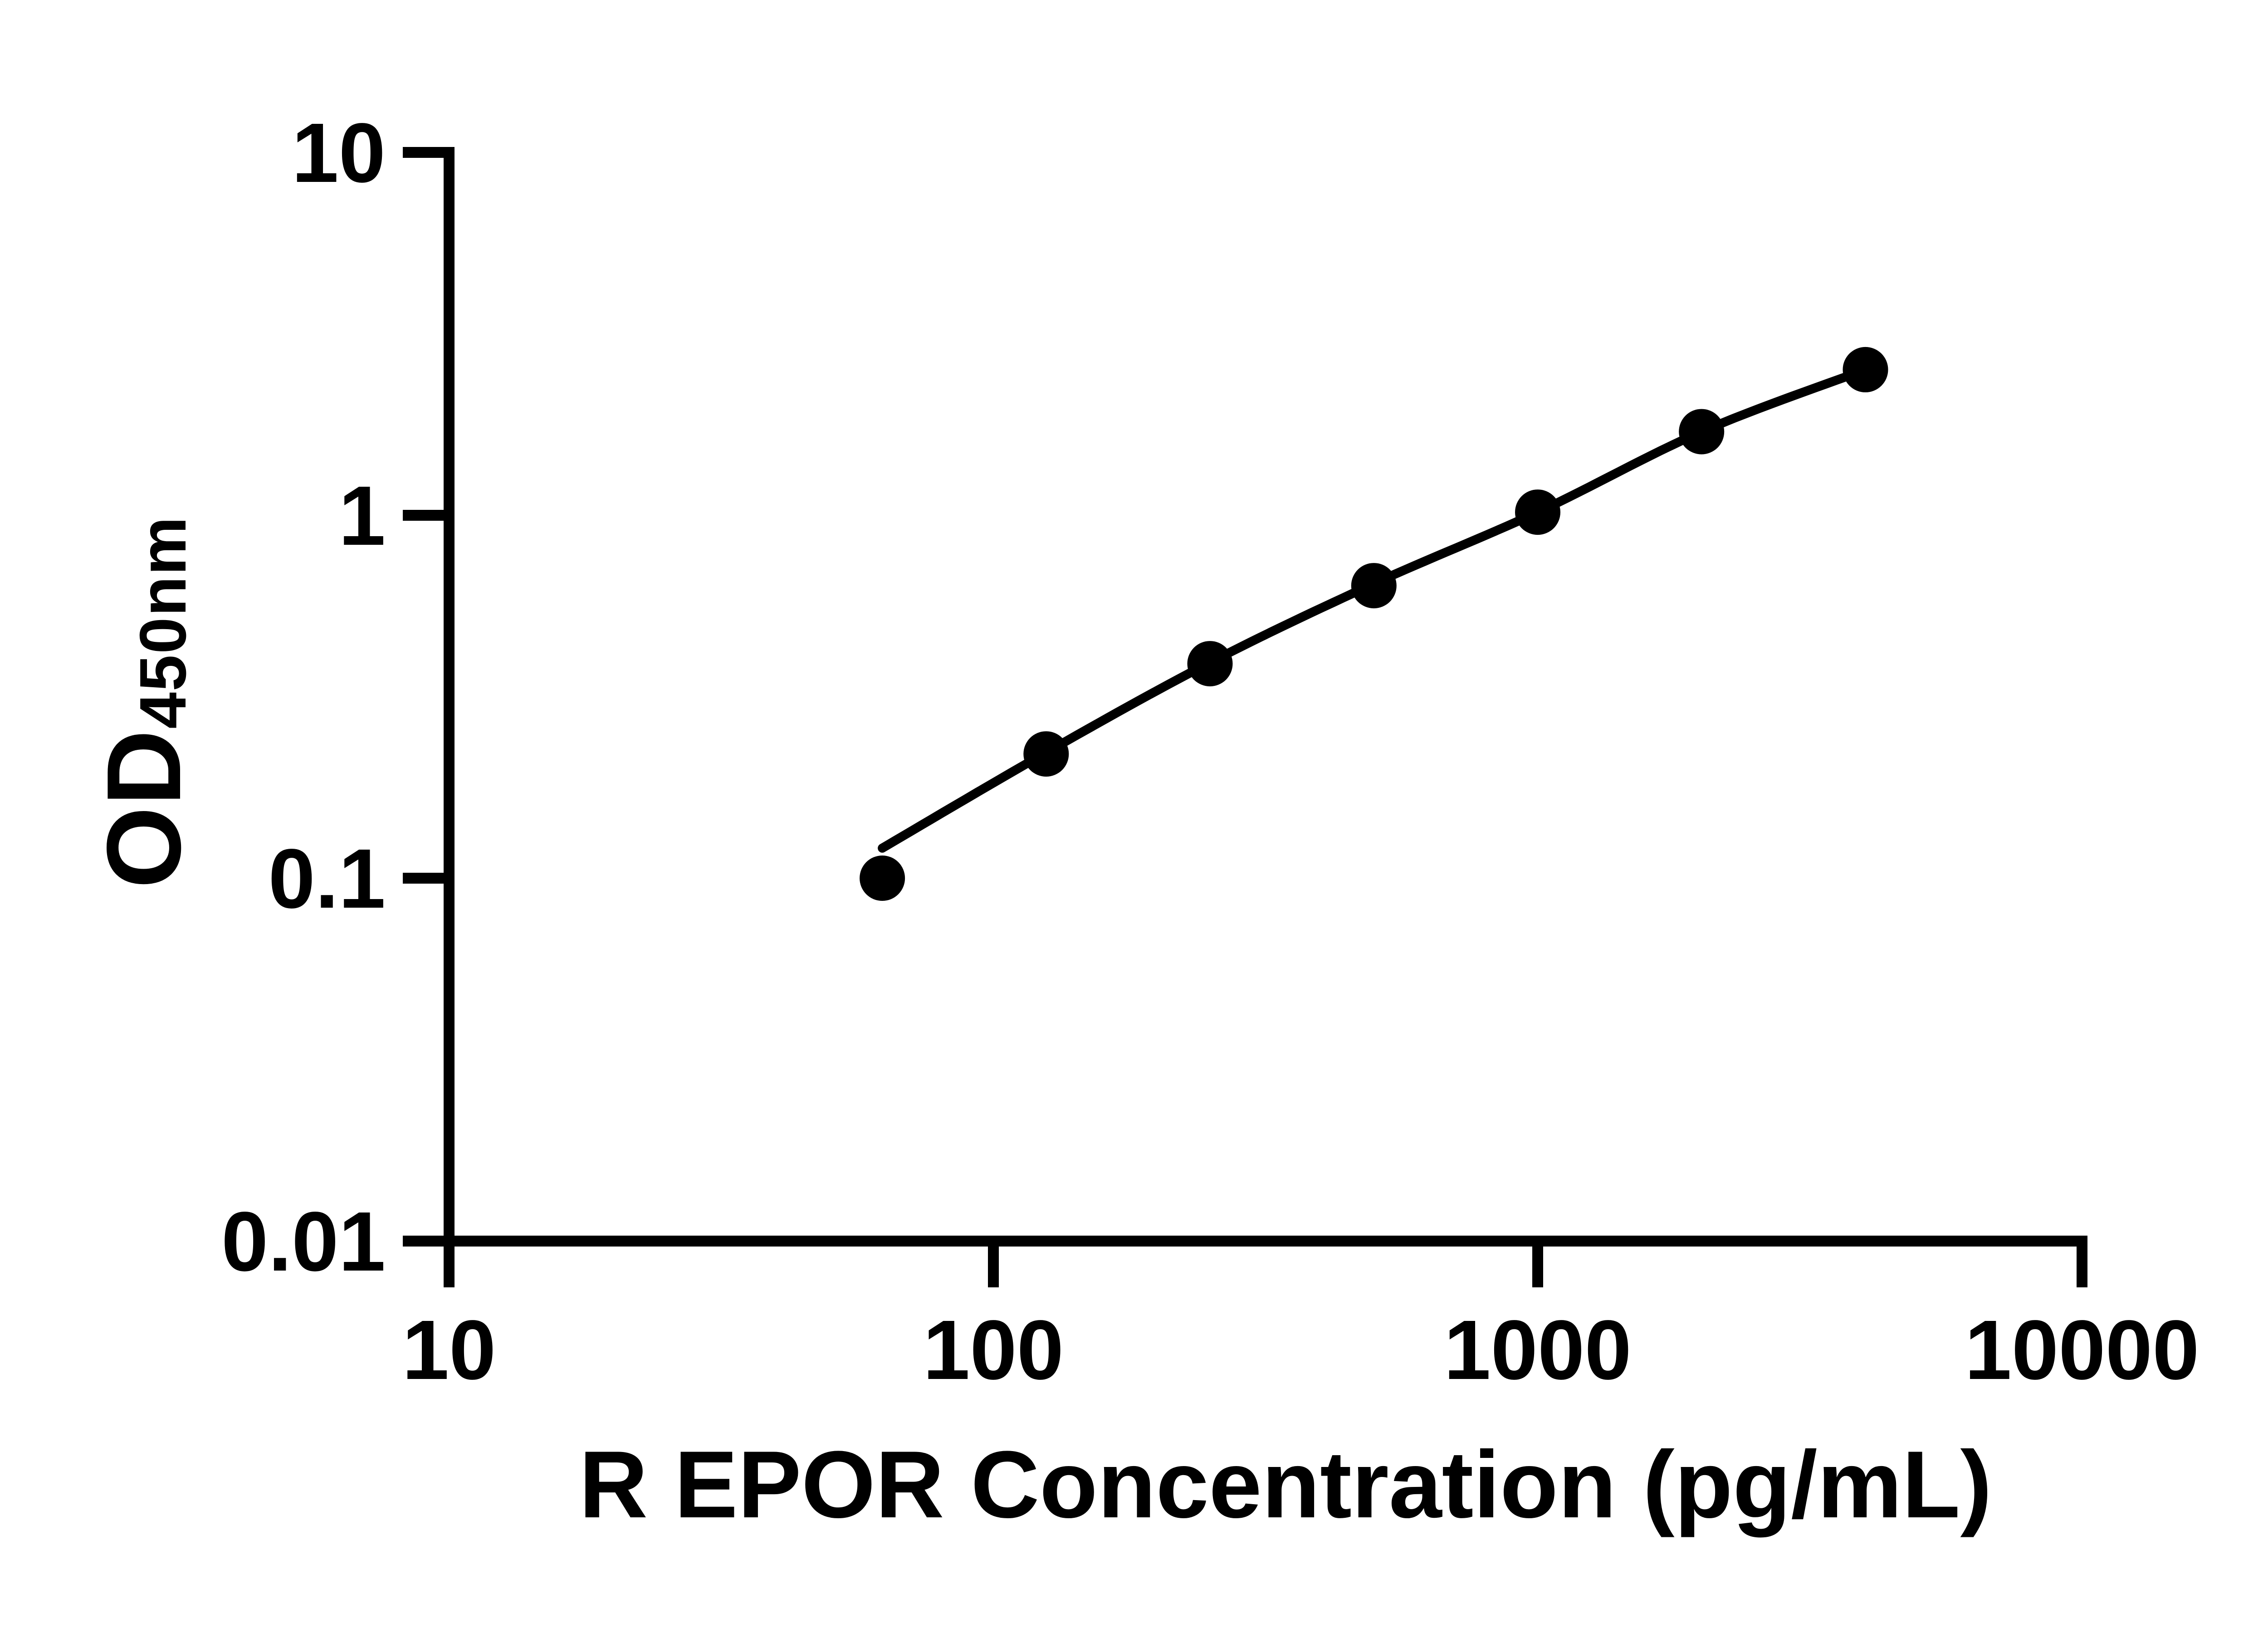 Image resolution: width=2268 pixels, height=1633 pixels. What do you see at coordinates (449, 1350) in the screenshot?
I see `x-tick-label: 10` at bounding box center [449, 1350].